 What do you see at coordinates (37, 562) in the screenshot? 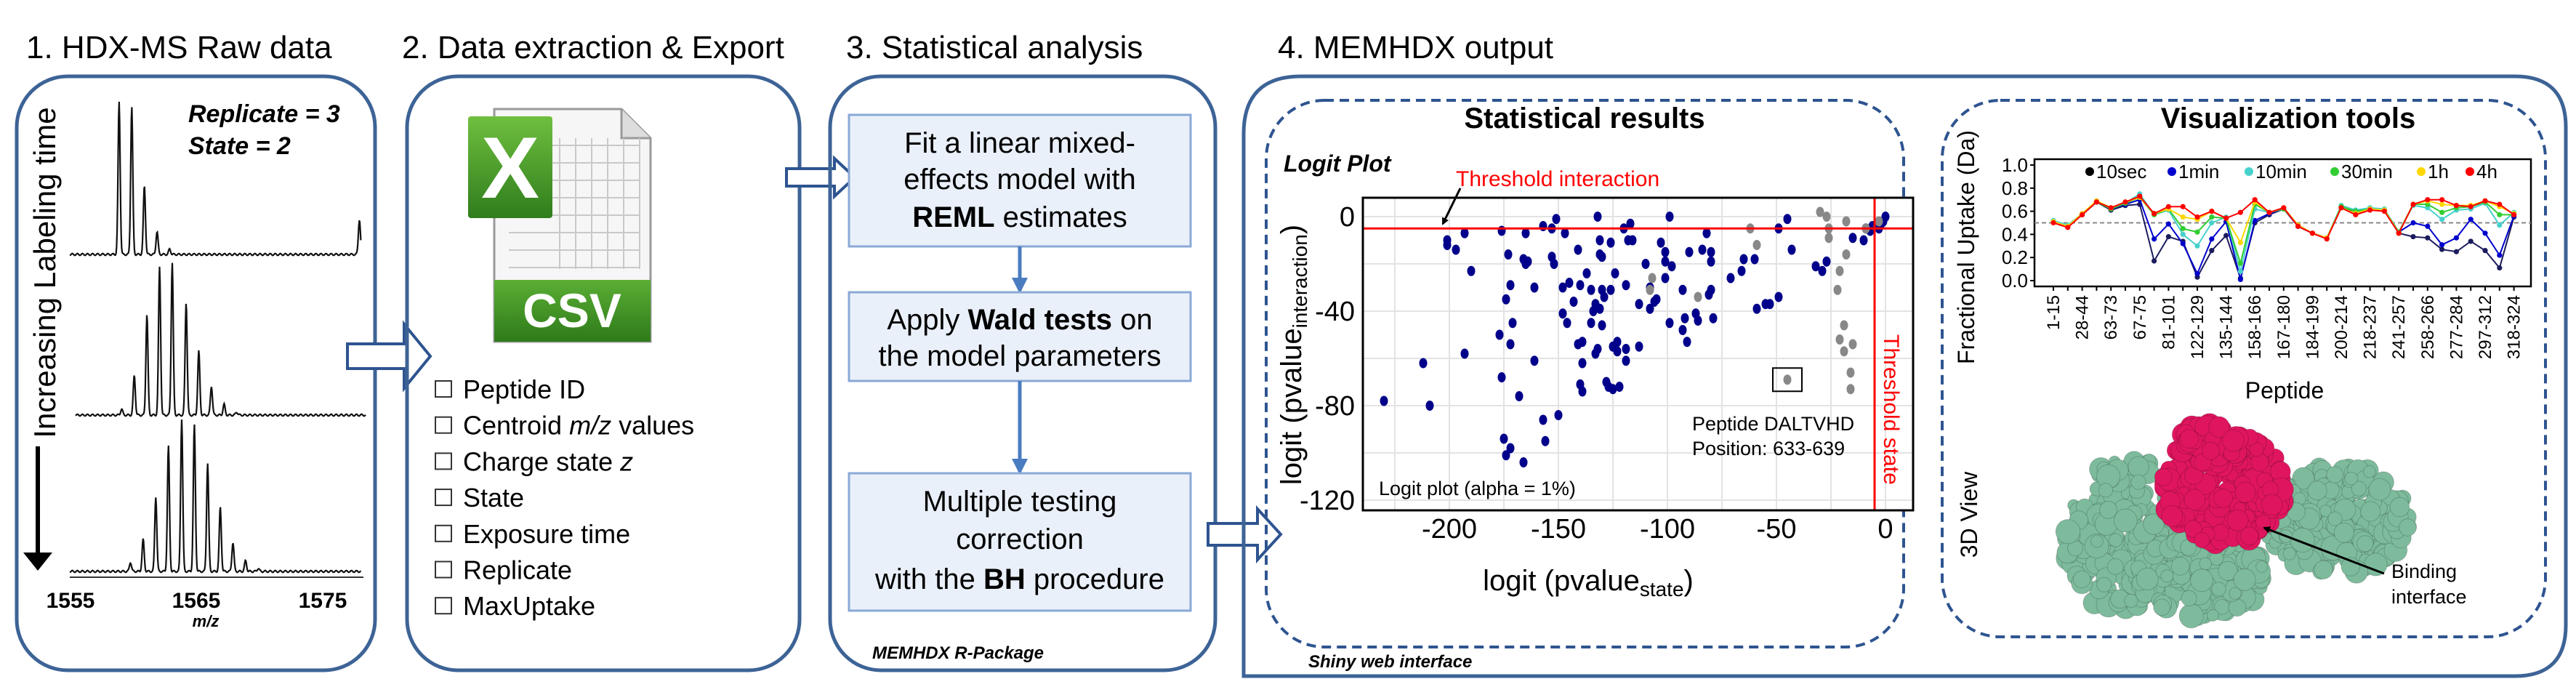
I see `down-arrow-icon` at bounding box center [37, 562].